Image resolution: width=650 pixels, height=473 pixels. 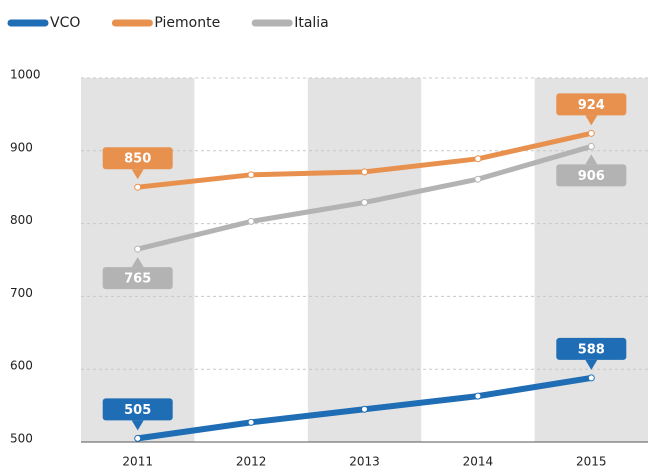 I want to click on legend-label: Piemonte, so click(x=187, y=23).